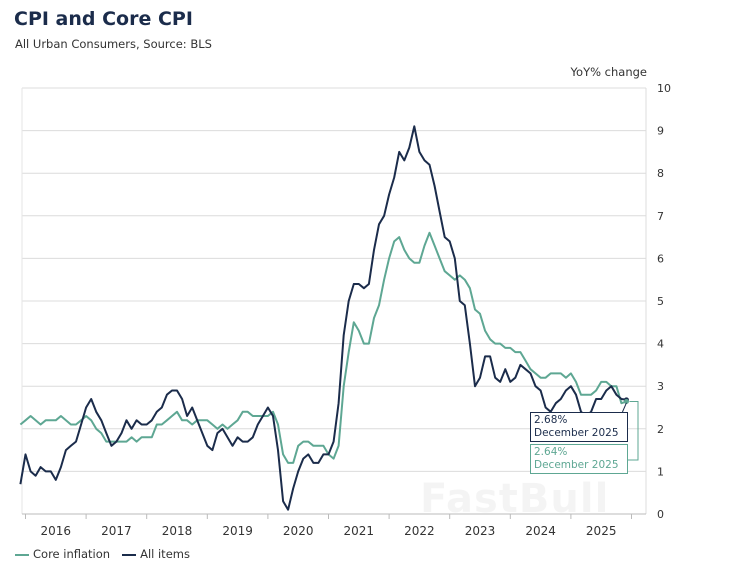  What do you see at coordinates (660, 514) in the screenshot?
I see `y-tick-label: 0` at bounding box center [660, 514].